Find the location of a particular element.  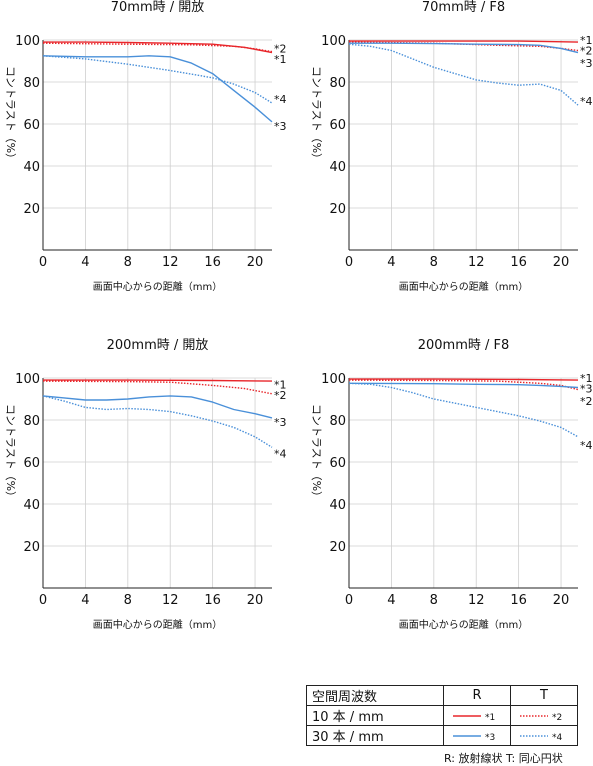

legend-col-r: R is located at coordinates (477, 695).